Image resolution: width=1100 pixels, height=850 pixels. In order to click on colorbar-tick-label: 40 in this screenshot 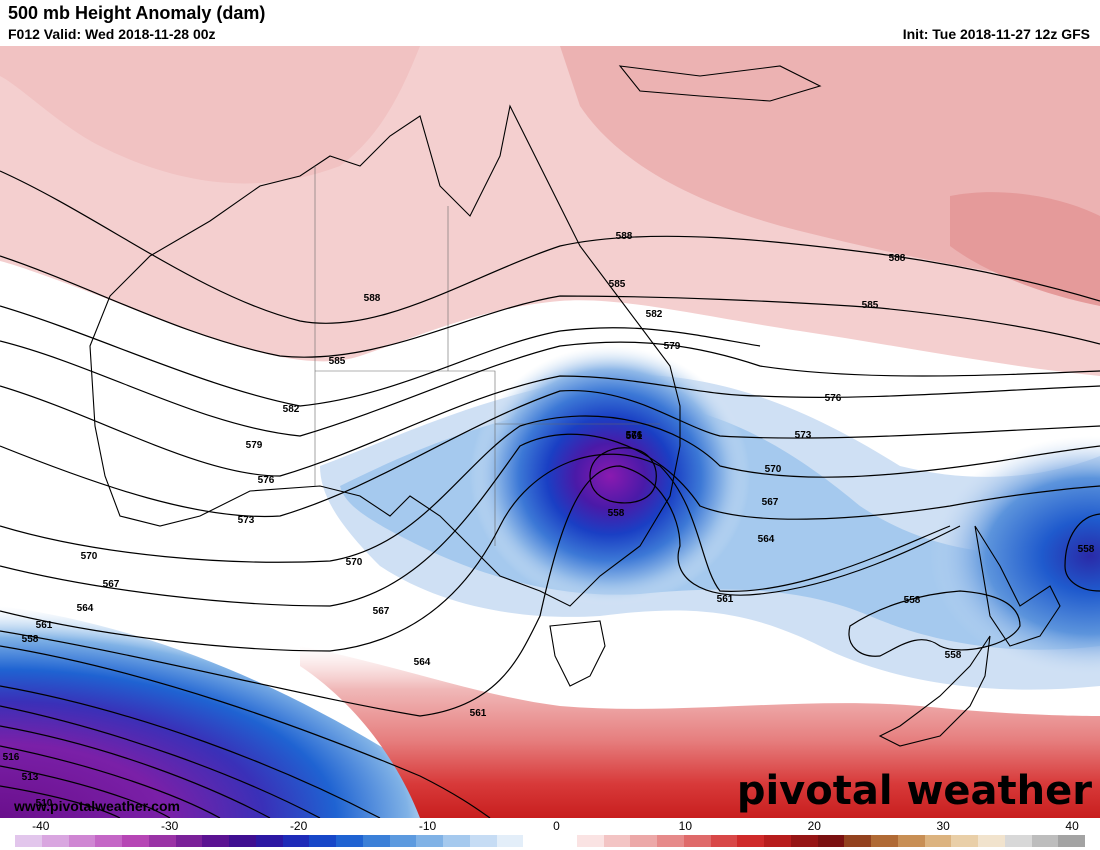, I will do `click(1072, 826)`.